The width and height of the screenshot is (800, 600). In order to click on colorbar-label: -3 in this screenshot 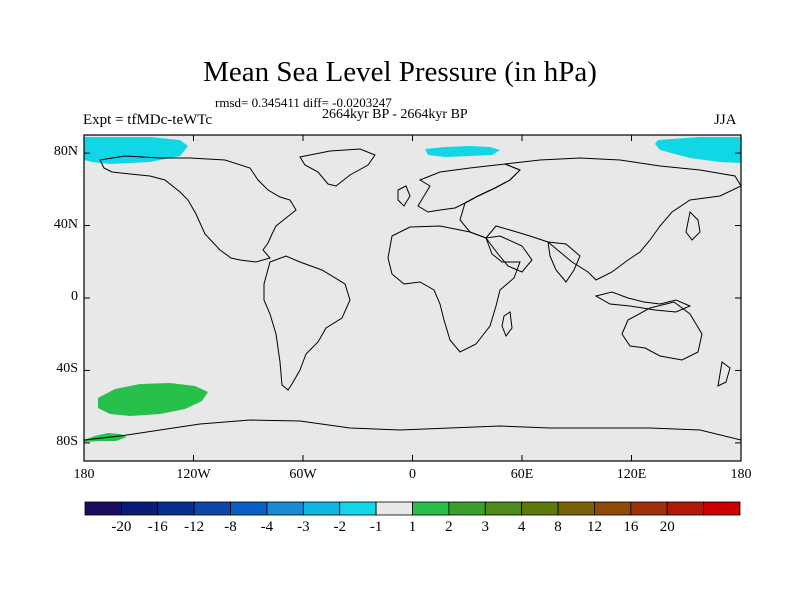, I will do `click(303, 527)`.